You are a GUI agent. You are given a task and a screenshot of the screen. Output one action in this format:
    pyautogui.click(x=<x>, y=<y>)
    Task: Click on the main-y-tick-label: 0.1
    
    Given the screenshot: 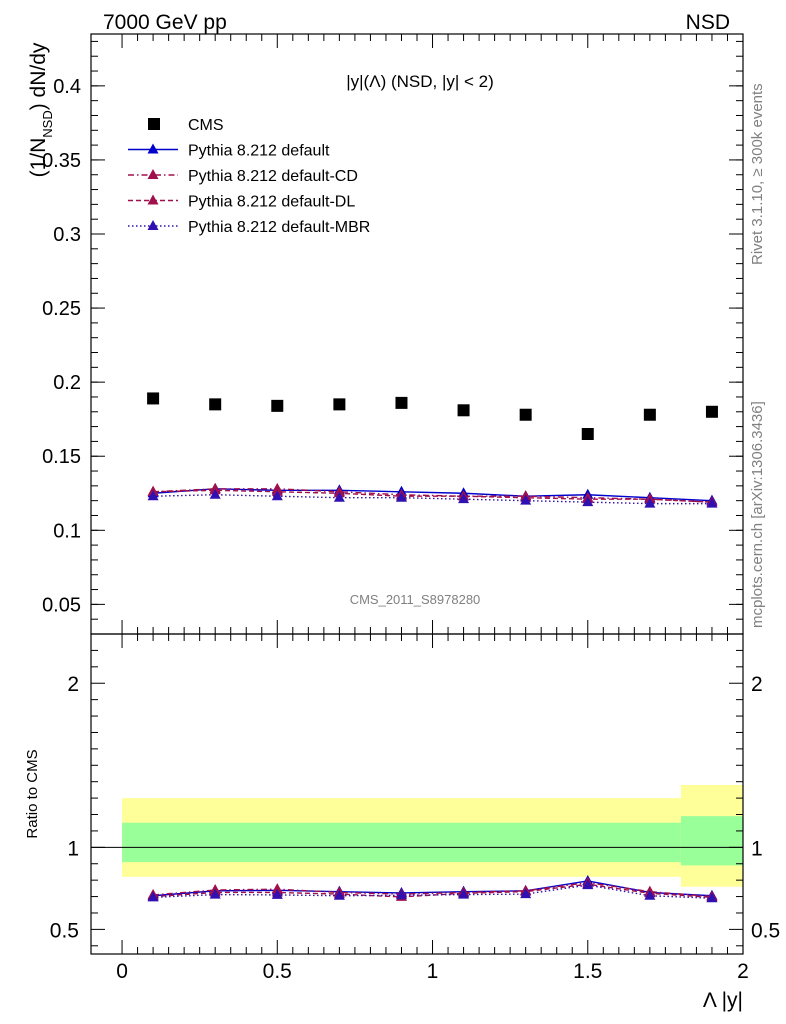 What is the action you would take?
    pyautogui.click(x=67, y=531)
    